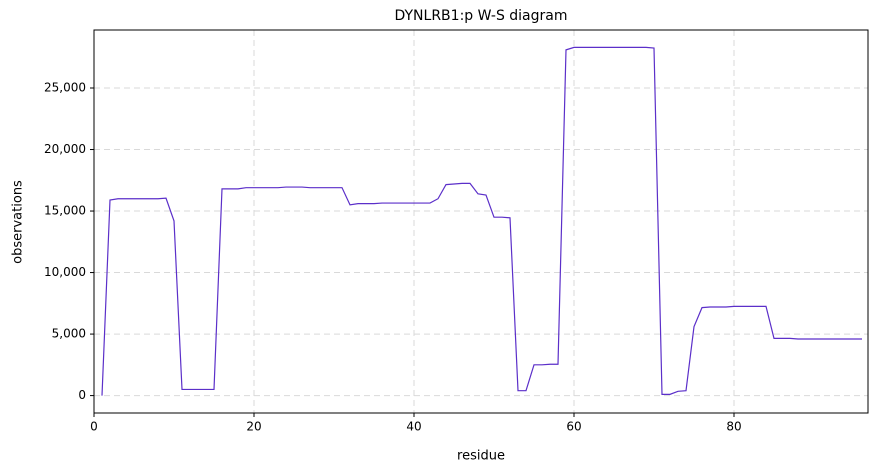  I want to click on chart-title: DYNLRB1:p W-S diagram, so click(480, 16).